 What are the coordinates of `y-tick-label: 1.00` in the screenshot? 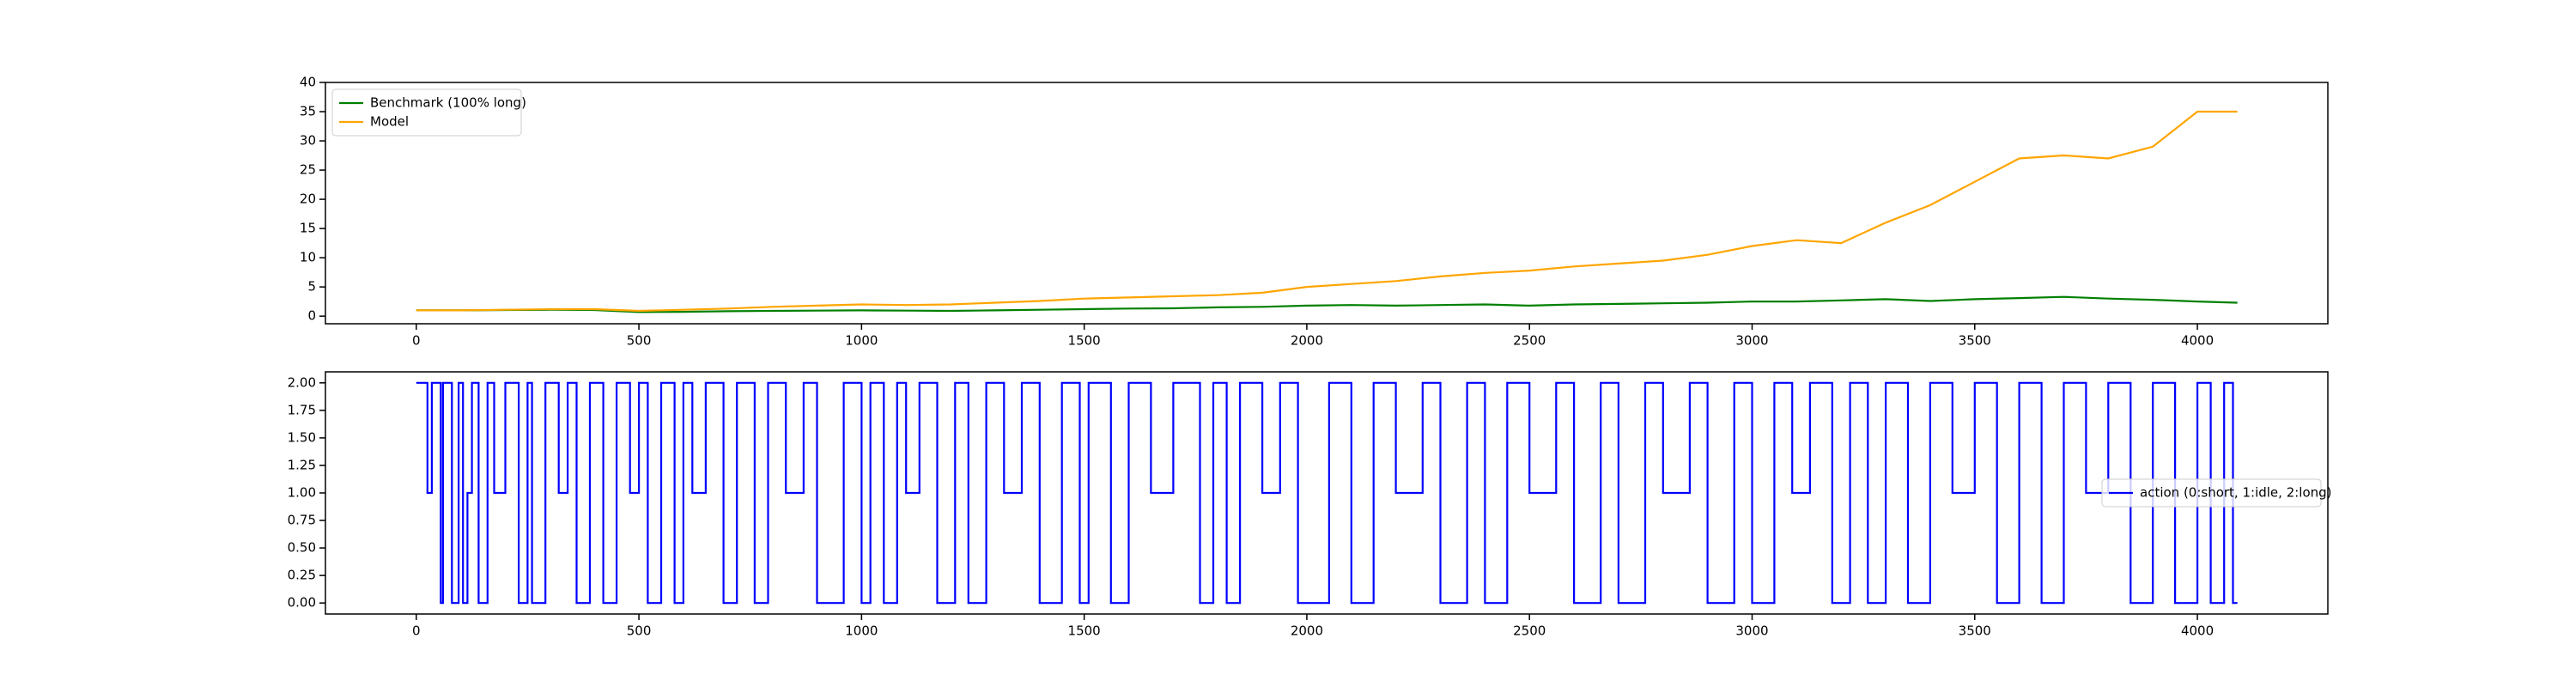 It's located at (302, 493).